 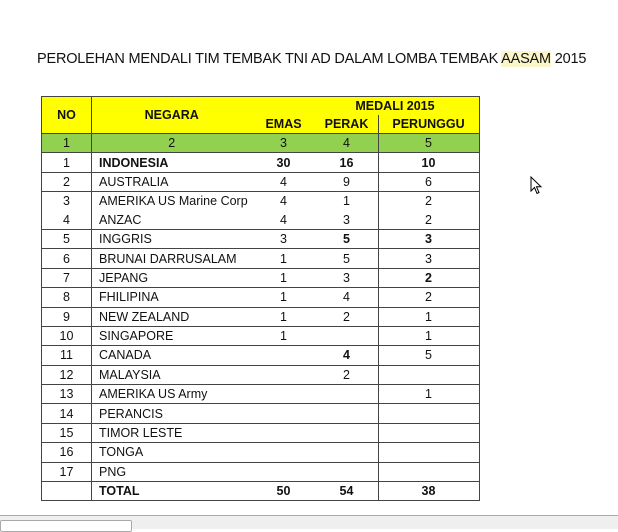 What do you see at coordinates (171, 115) in the screenshot?
I see `header-negara: NEGARA` at bounding box center [171, 115].